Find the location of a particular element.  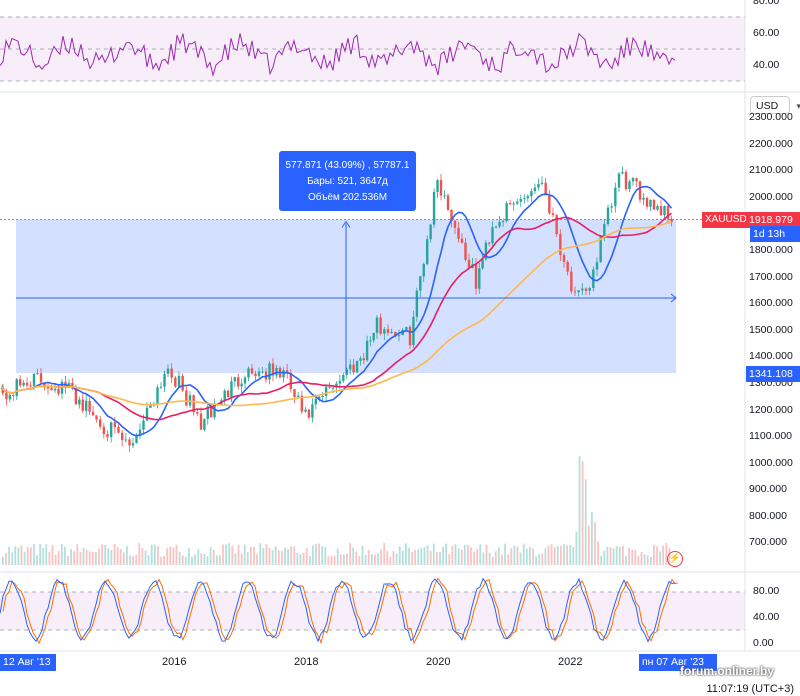

clock: 11:07:19 (UTC+3) is located at coordinates (750, 689).